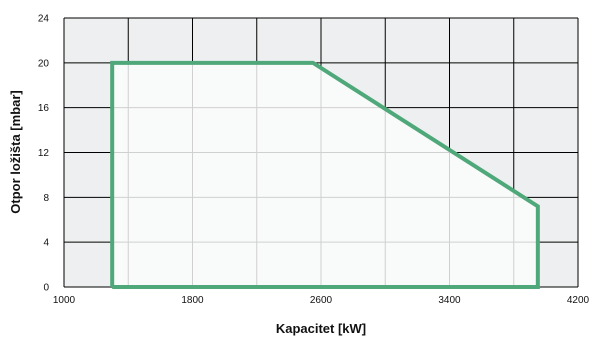 The image size is (590, 340). Describe the element at coordinates (321, 328) in the screenshot. I see `x-axis-title: Kapacitet [kW]` at that location.